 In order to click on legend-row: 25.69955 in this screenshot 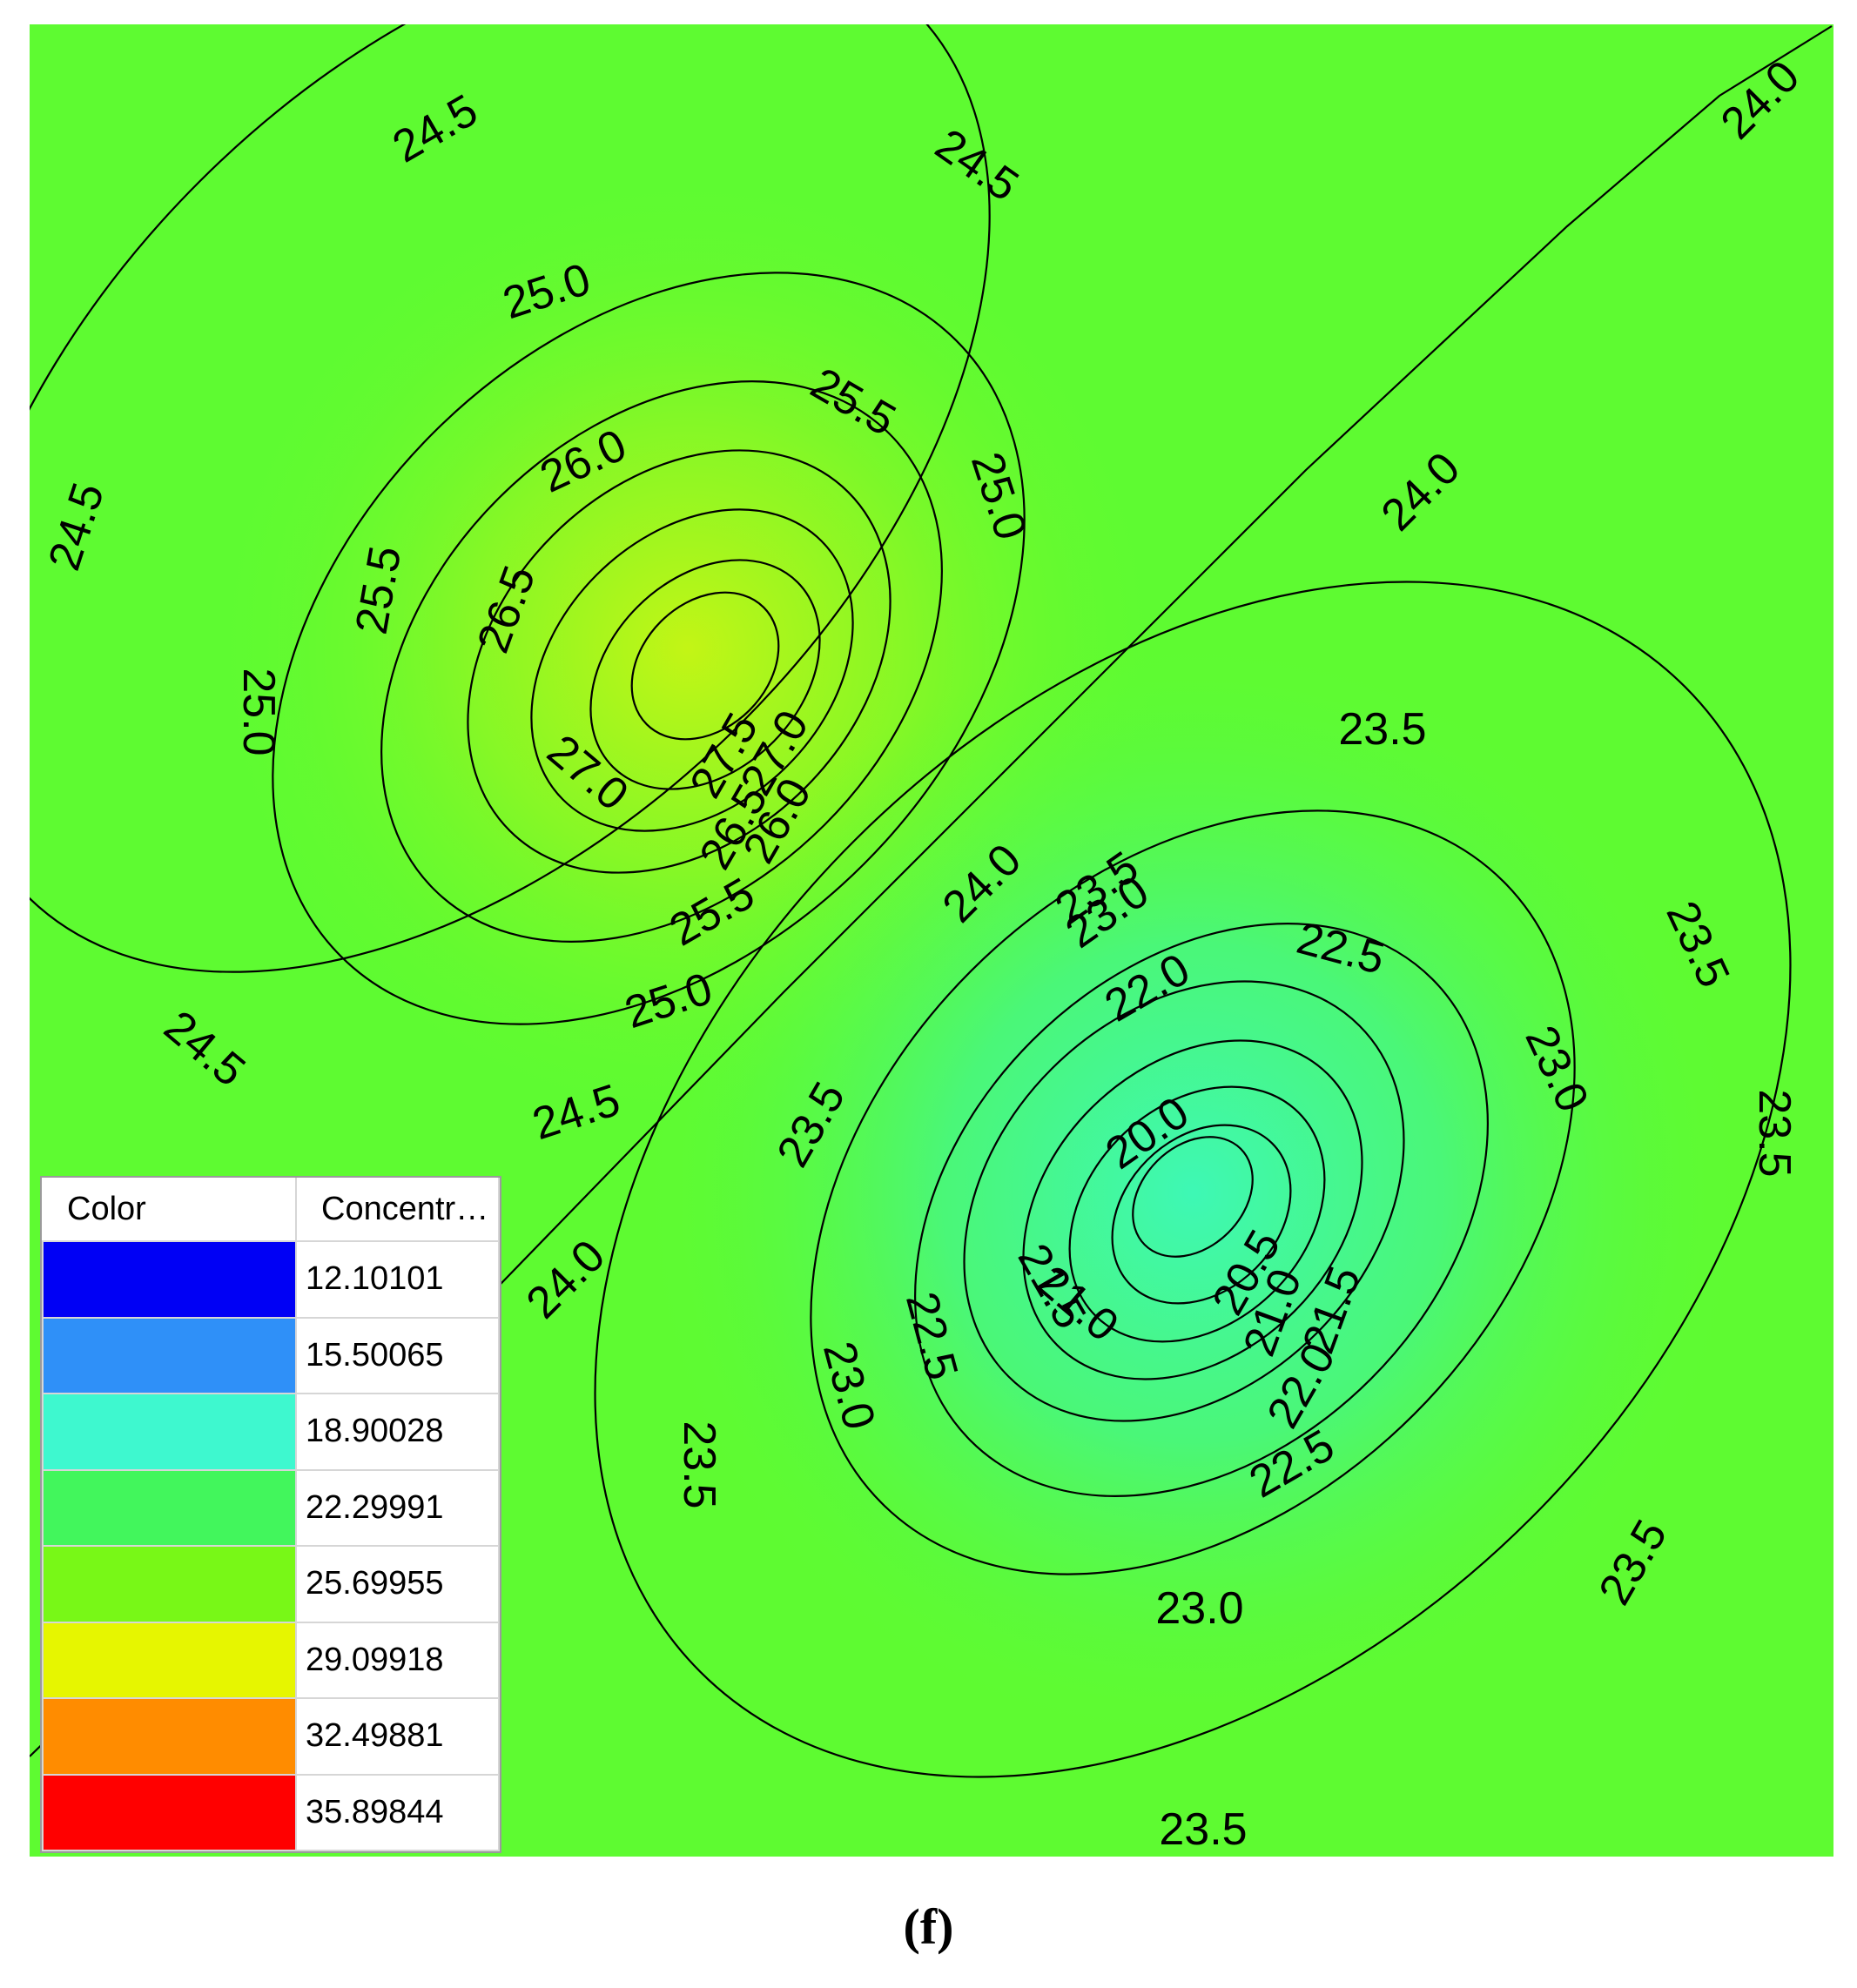, I will do `click(271, 1584)`.